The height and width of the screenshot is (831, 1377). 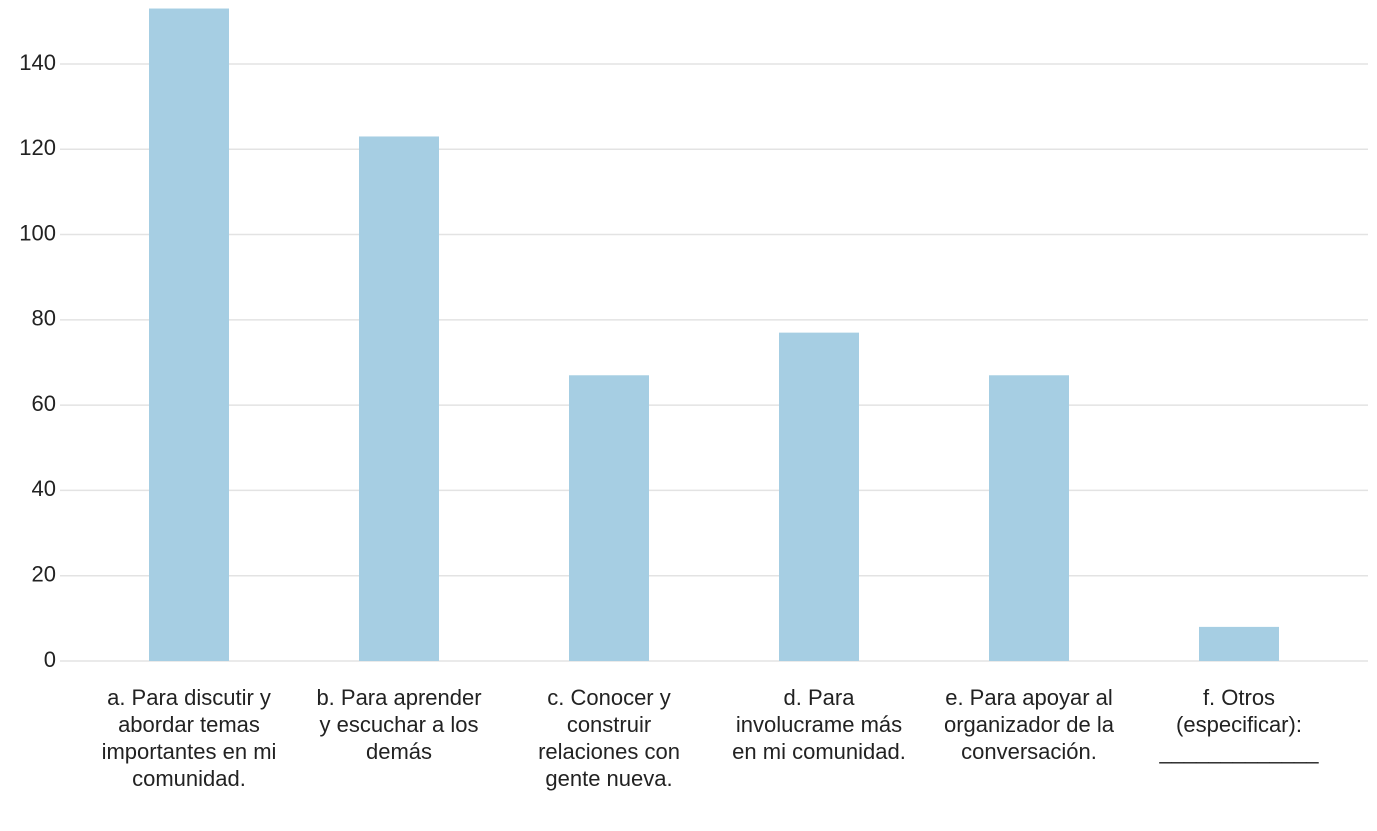 I want to click on y-tick-label: 40, so click(x=44, y=488).